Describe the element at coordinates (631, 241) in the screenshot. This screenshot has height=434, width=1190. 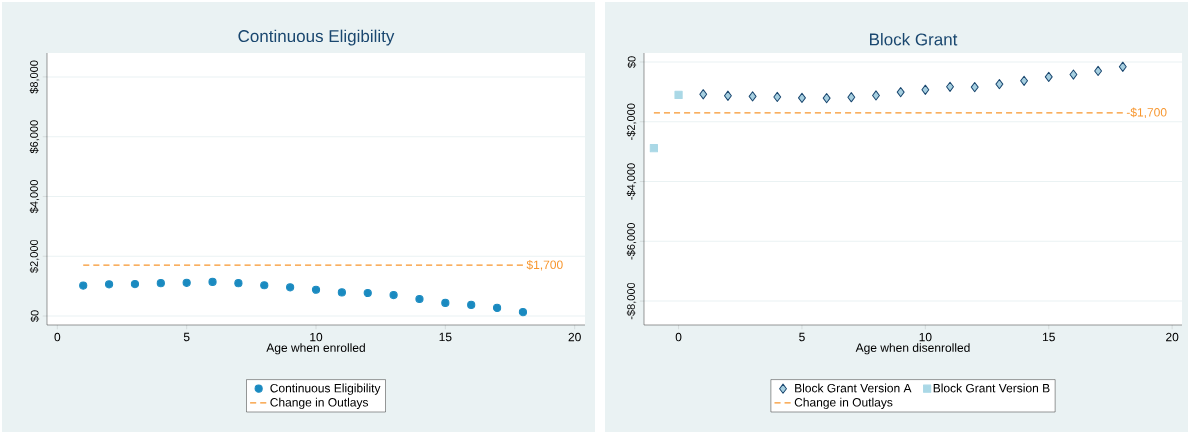
I see `y-tick-label: -$6,000` at that location.